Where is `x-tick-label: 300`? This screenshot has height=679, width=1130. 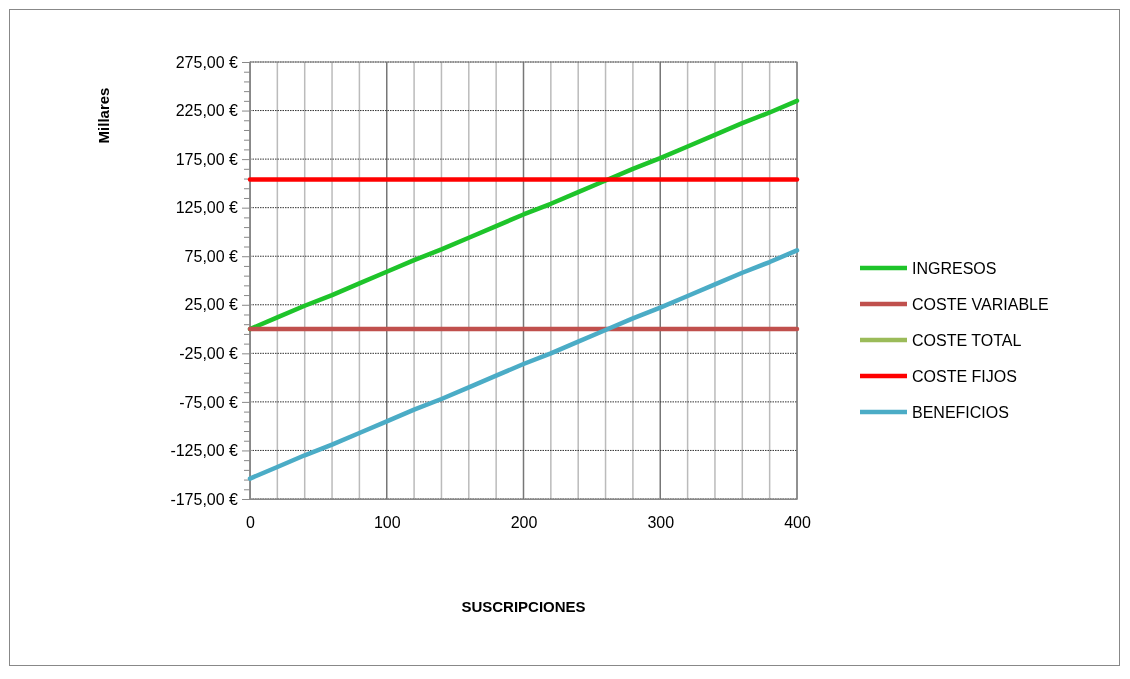
x-tick-label: 300 is located at coordinates (661, 523).